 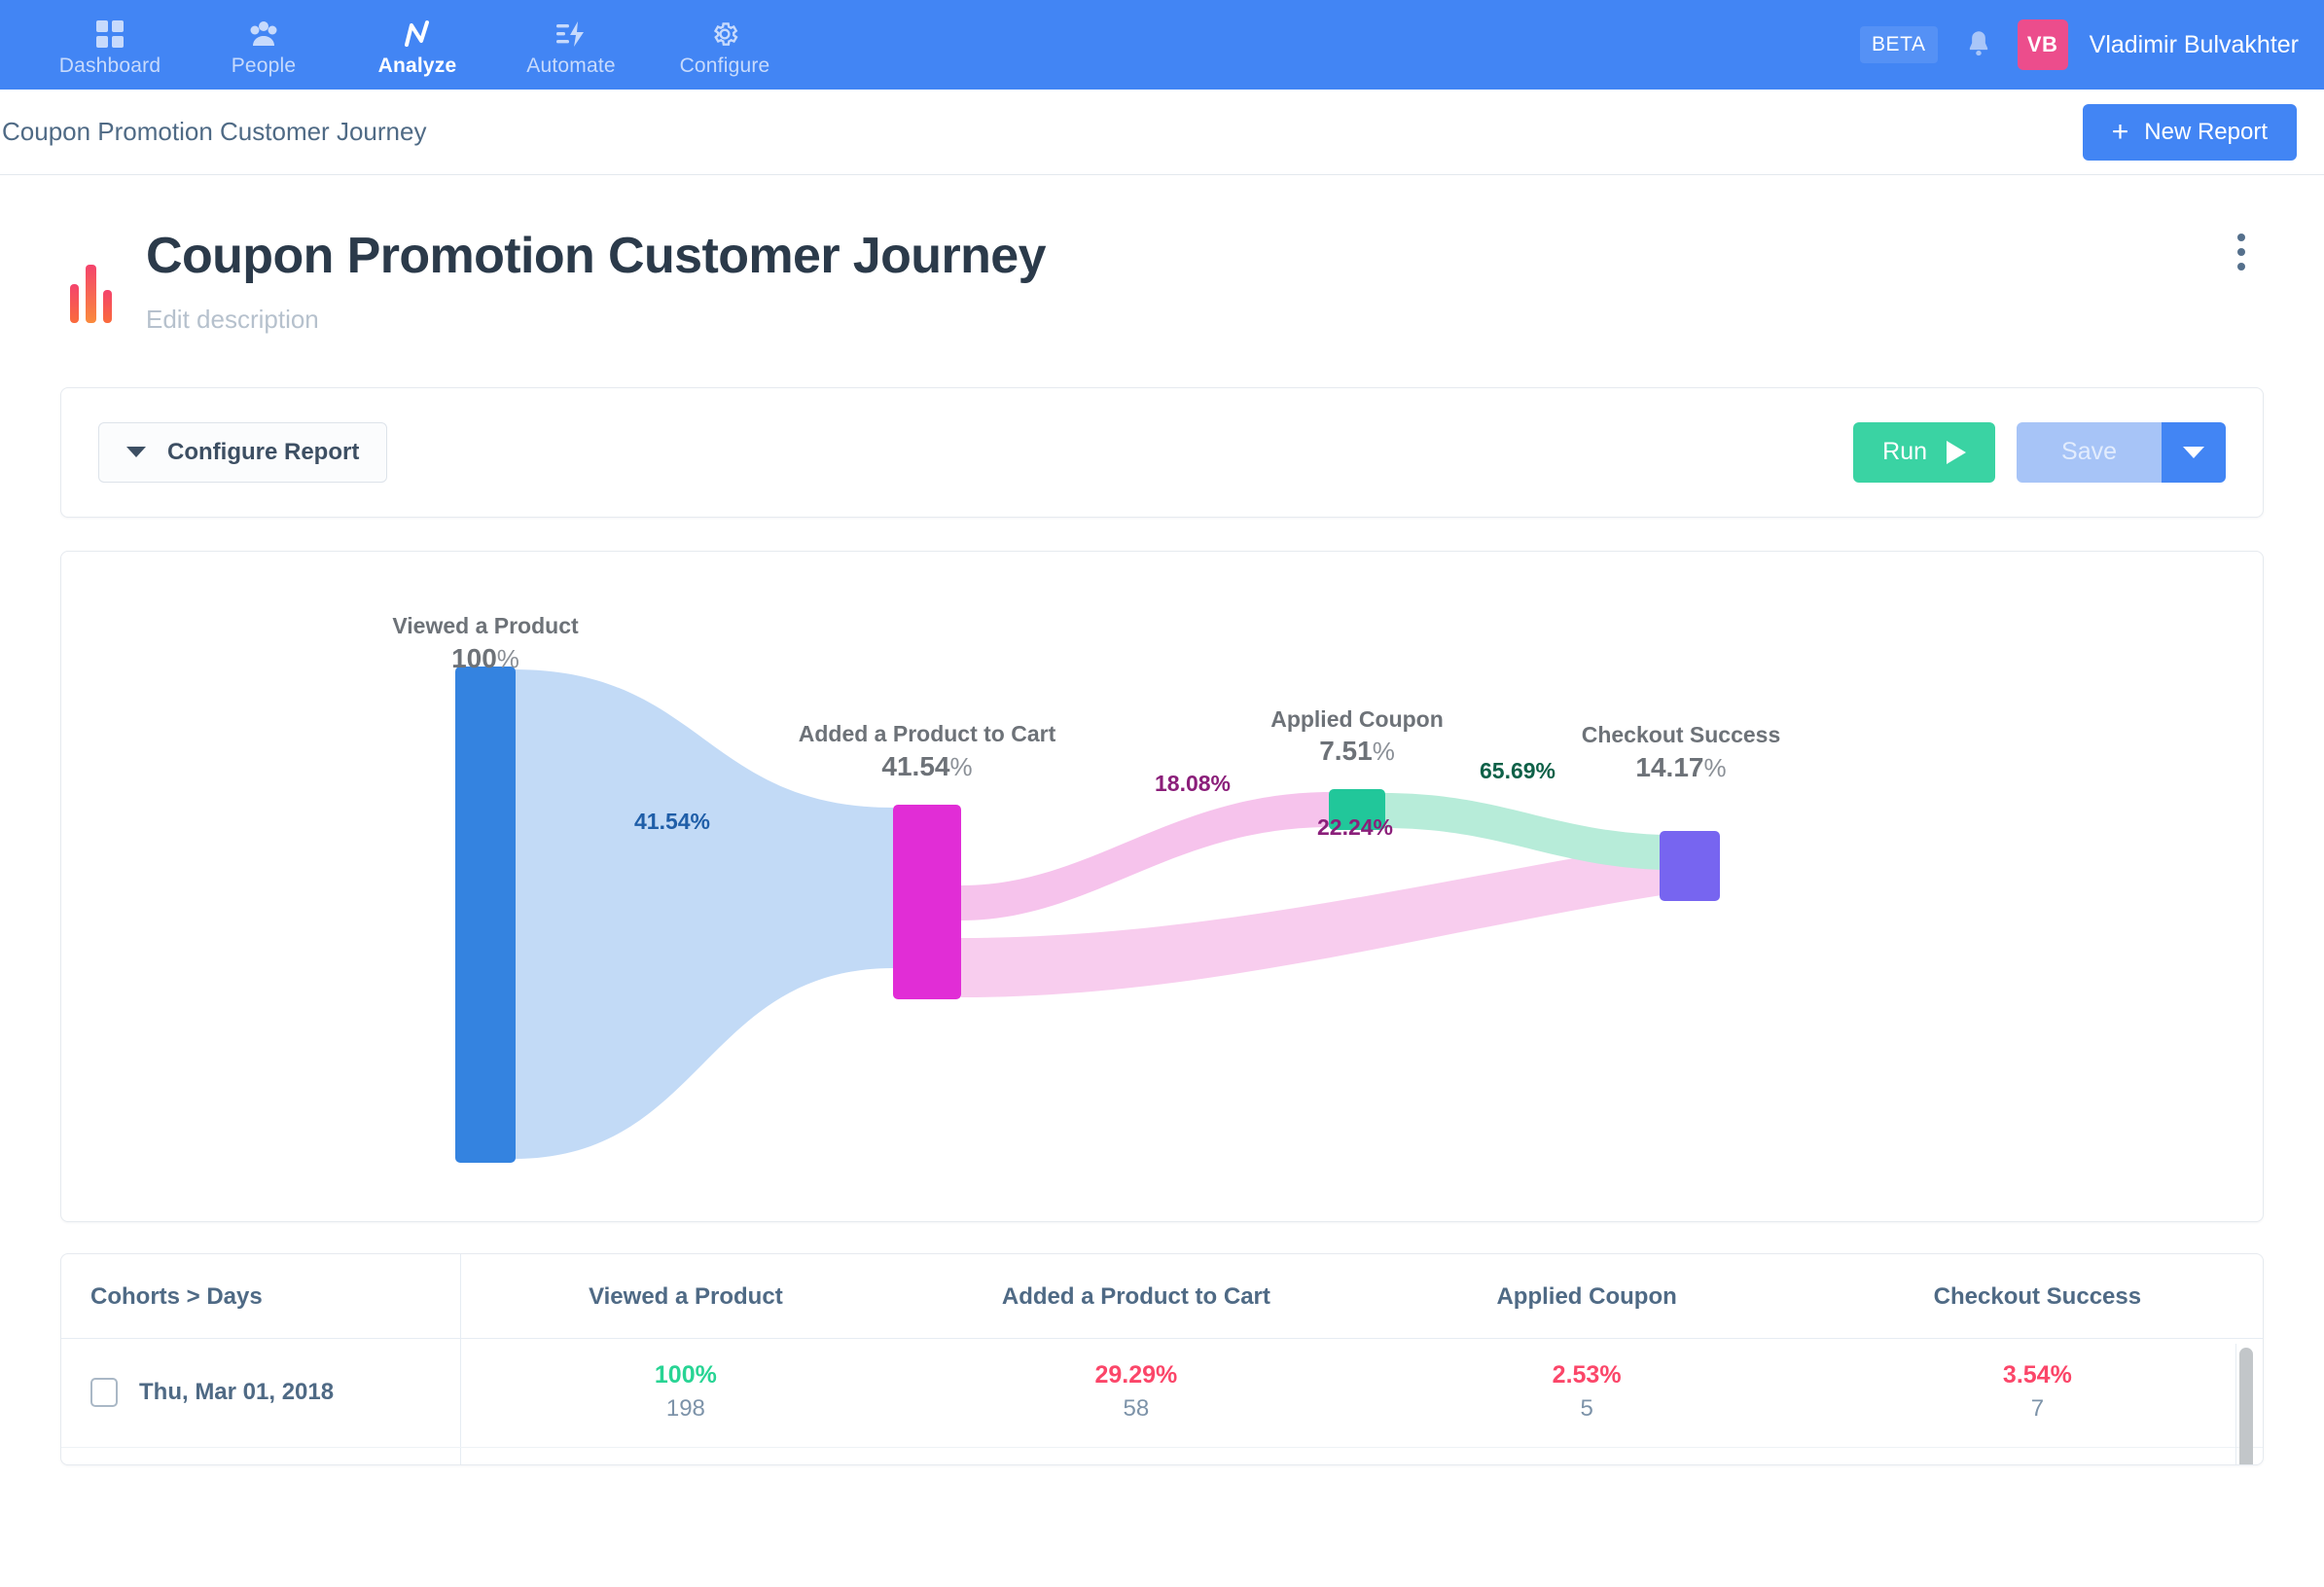 I want to click on plus-icon: +, so click(x=2120, y=131).